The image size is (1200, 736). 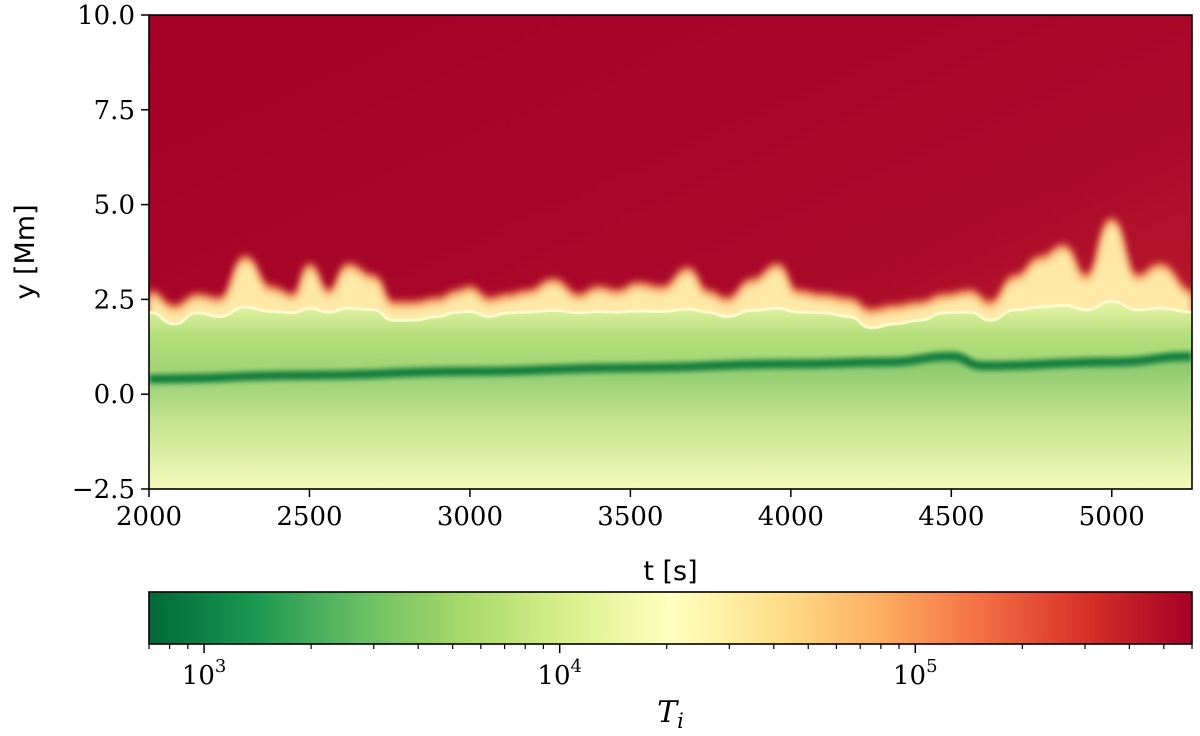 I want to click on colorbar-gradient, so click(x=670, y=618).